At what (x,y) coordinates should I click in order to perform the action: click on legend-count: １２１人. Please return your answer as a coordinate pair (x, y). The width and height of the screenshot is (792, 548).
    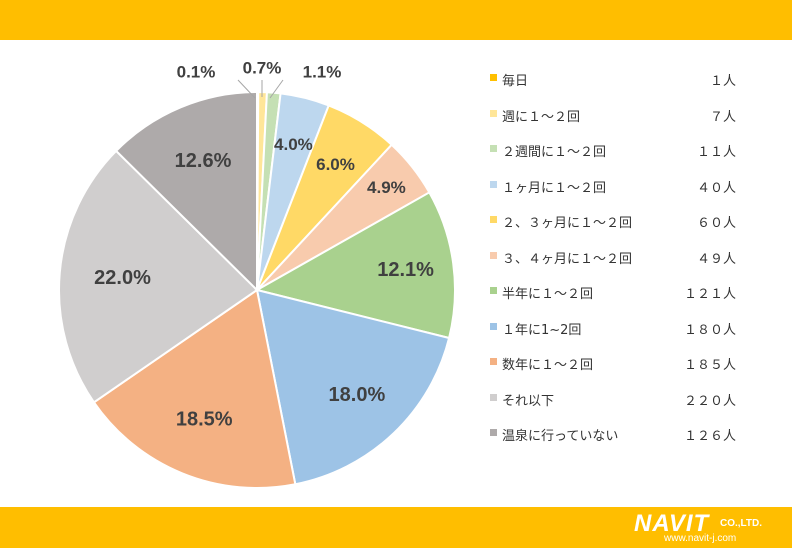
    Looking at the image, I should click on (709, 294).